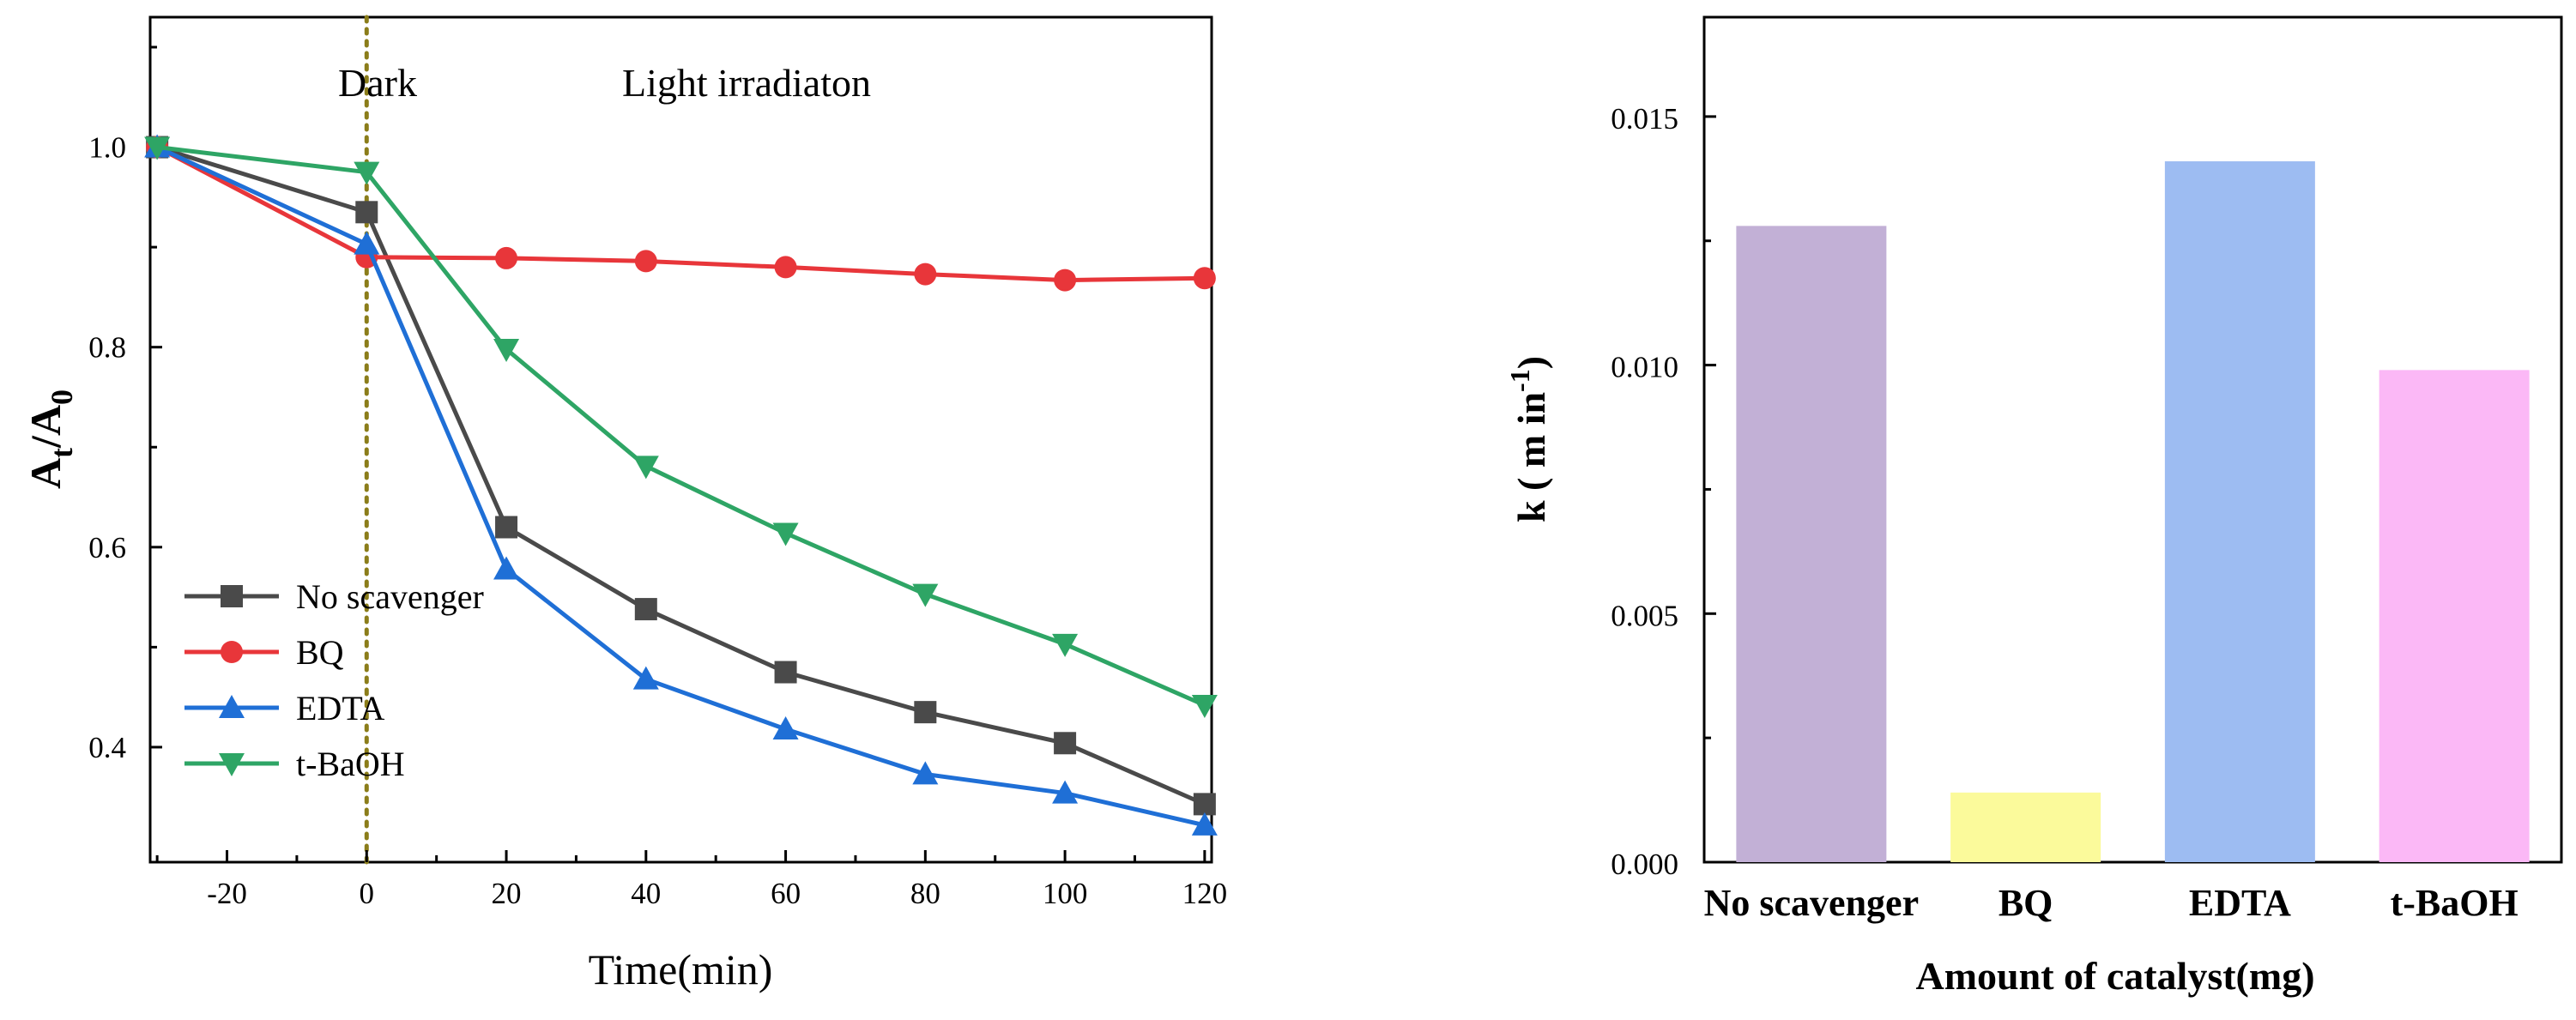 Image resolution: width=2576 pixels, height=1020 pixels. I want to click on bar-y-title-main: k ( m in, so click(1531, 457).